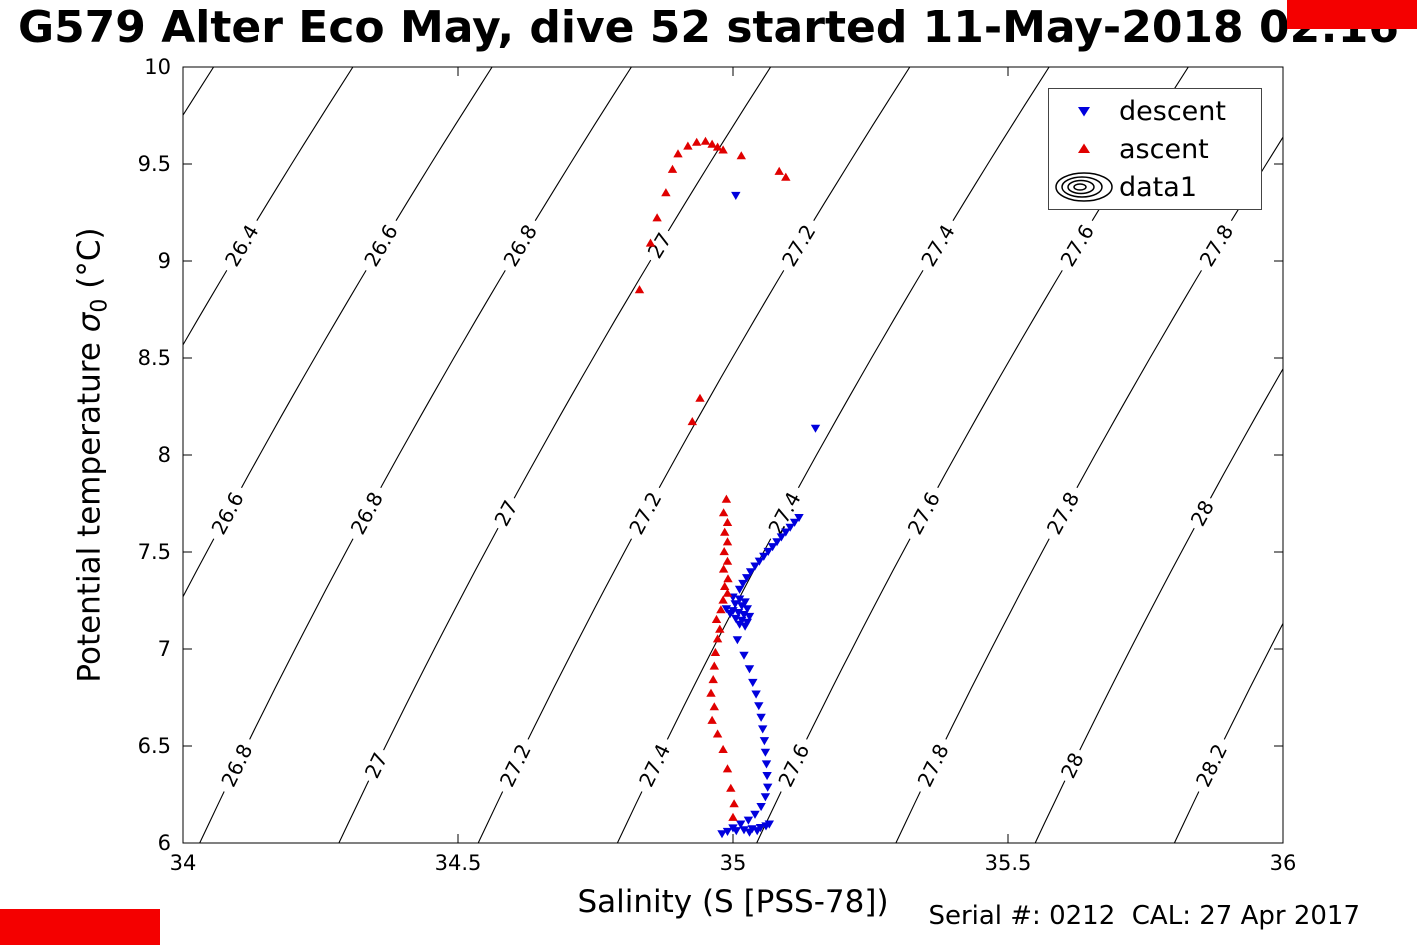 Image resolution: width=1417 pixels, height=945 pixels. I want to click on sigma-subscript: 0, so click(100, 305).